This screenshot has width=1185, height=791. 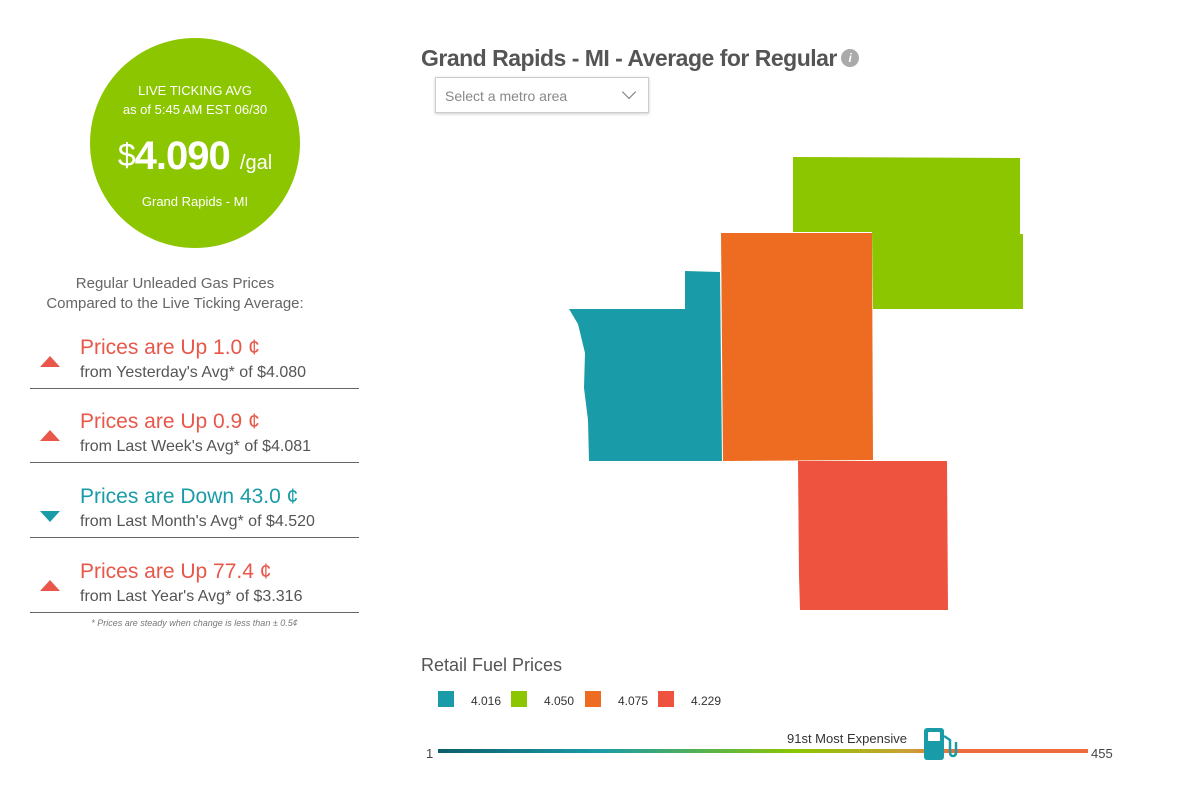 What do you see at coordinates (908, 233) in the screenshot?
I see `county-green` at bounding box center [908, 233].